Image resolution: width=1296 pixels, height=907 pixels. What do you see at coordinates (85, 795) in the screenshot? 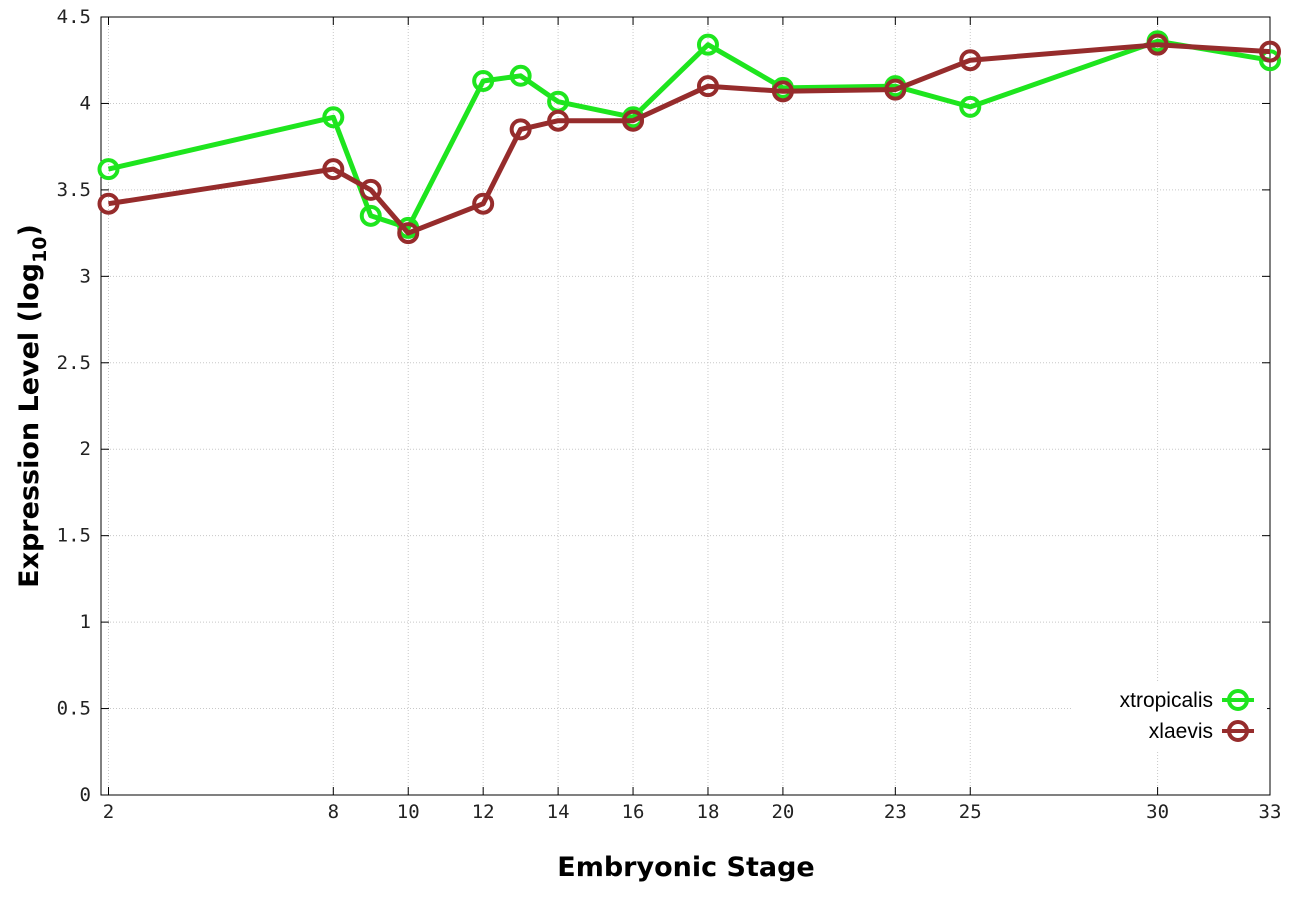
I see `y-tick-label: 0` at bounding box center [85, 795].